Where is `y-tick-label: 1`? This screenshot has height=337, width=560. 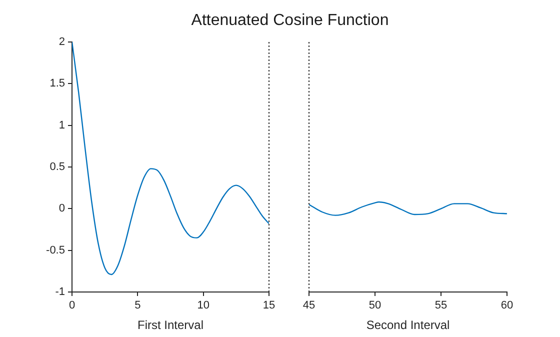 y-tick-label: 1 is located at coordinates (61, 125).